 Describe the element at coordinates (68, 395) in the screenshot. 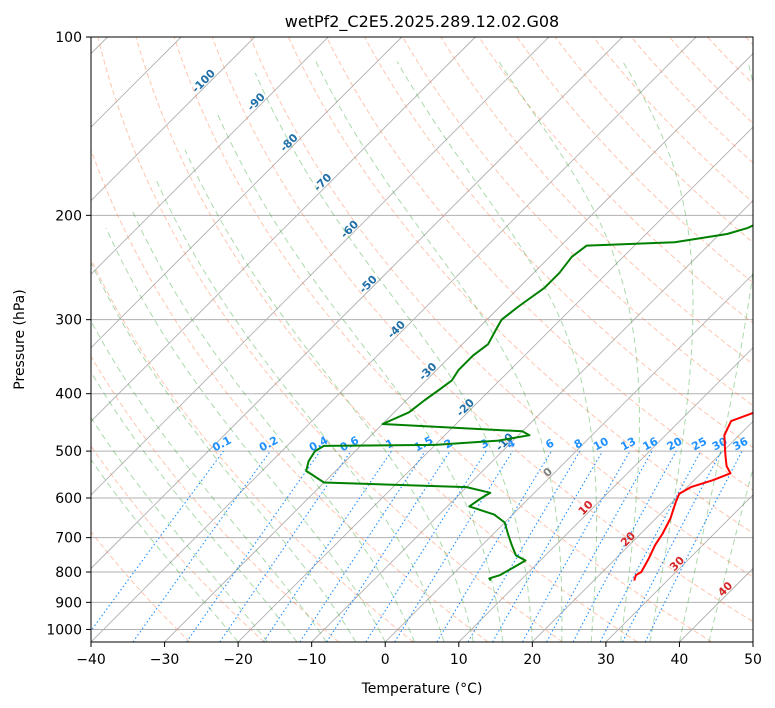

I see `y-tick-label: 400` at that location.